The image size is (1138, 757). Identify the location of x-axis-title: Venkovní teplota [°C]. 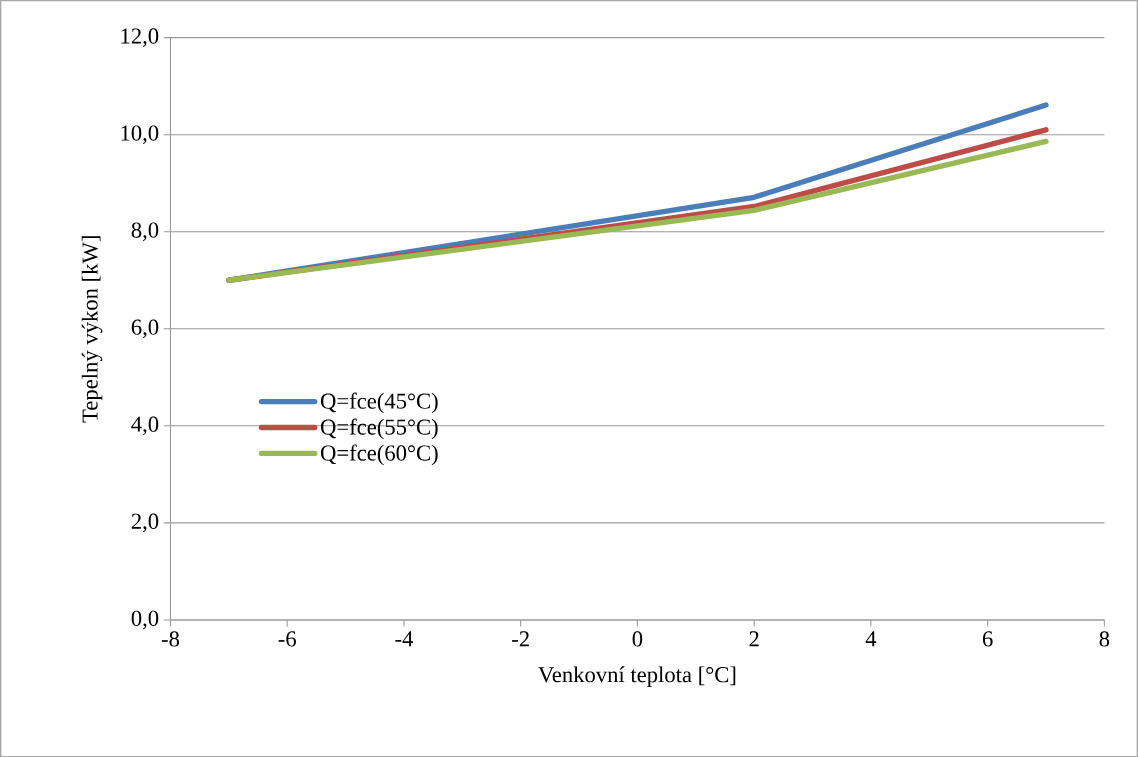
(637, 676).